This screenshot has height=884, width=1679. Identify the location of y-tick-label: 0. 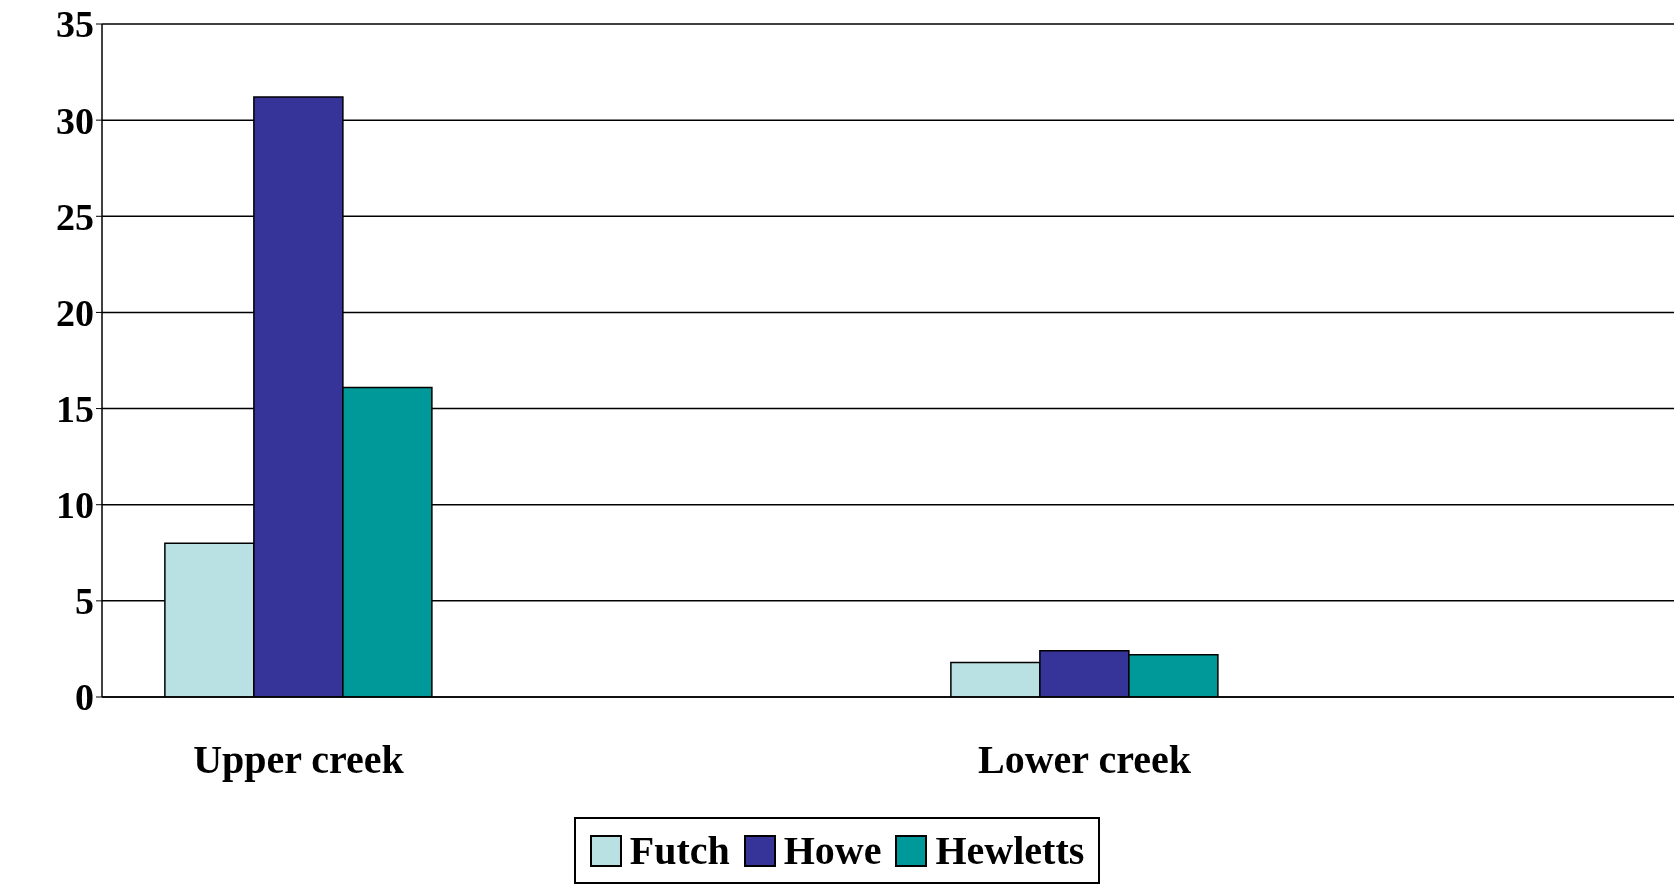
(84, 697).